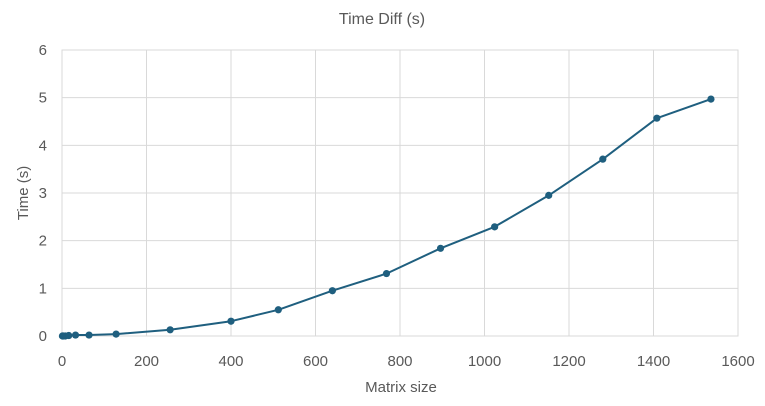 Image resolution: width=765 pixels, height=406 pixels. Describe the element at coordinates (43, 288) in the screenshot. I see `y-tick-label: 1` at that location.